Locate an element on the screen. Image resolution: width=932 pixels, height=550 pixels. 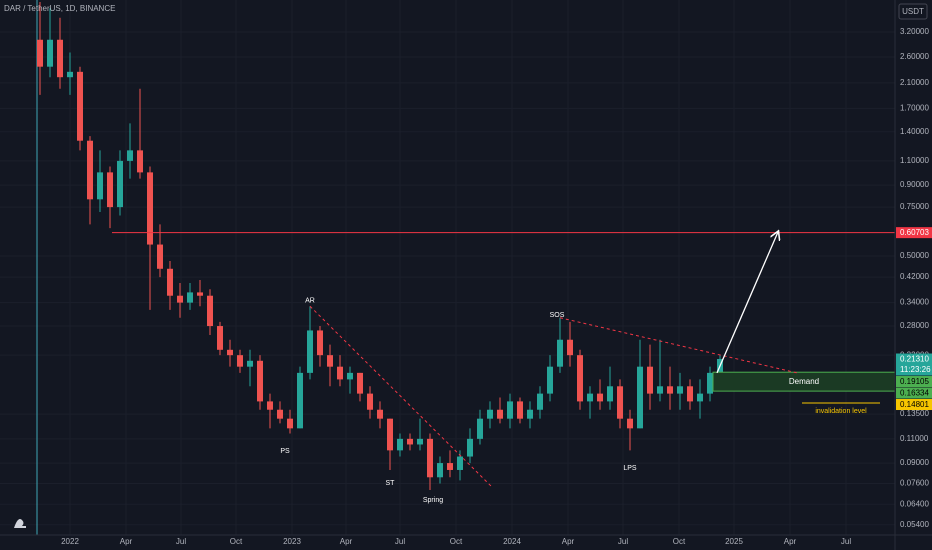
countdown: 11:23:26 is located at coordinates (915, 369).